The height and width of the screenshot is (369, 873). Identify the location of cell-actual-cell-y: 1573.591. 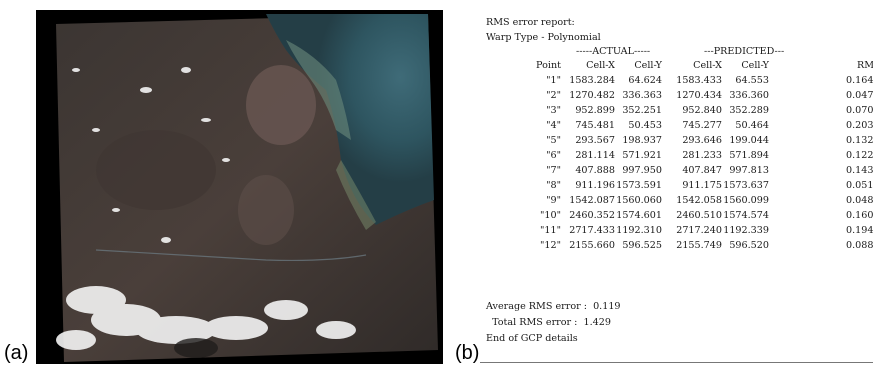
(639, 185).